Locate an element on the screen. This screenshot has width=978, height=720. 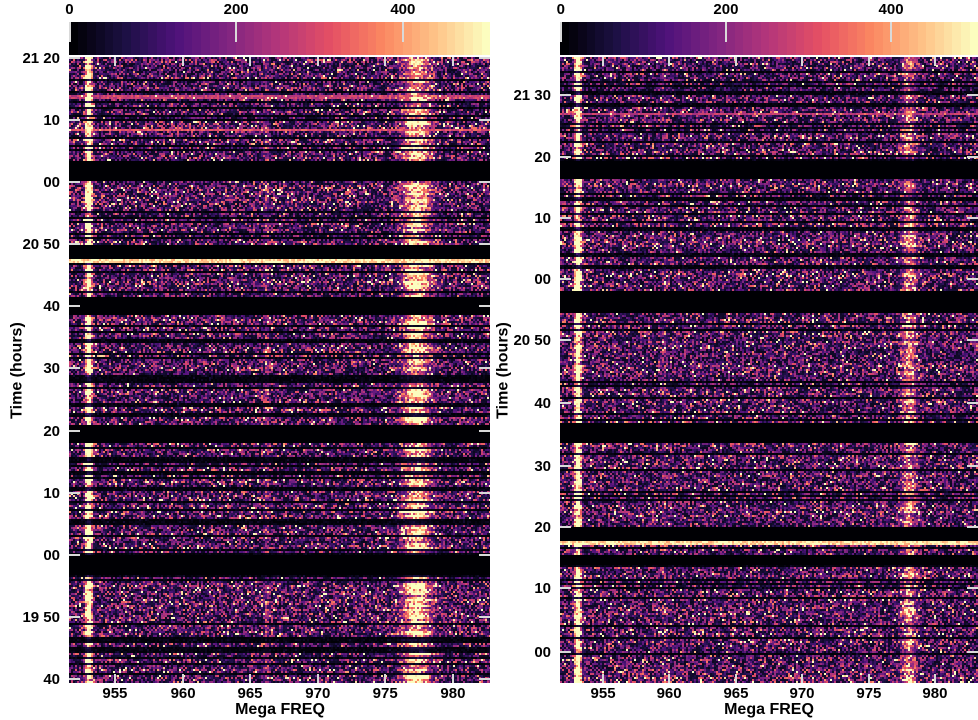
x-axis-title-left: Mega FREQ is located at coordinates (280, 709).